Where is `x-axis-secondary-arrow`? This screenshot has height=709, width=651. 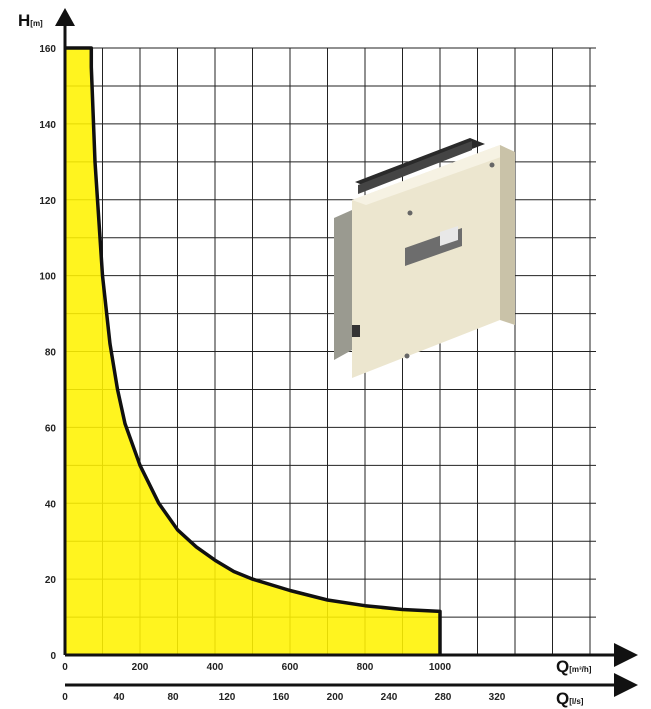 x-axis-secondary-arrow is located at coordinates (626, 685).